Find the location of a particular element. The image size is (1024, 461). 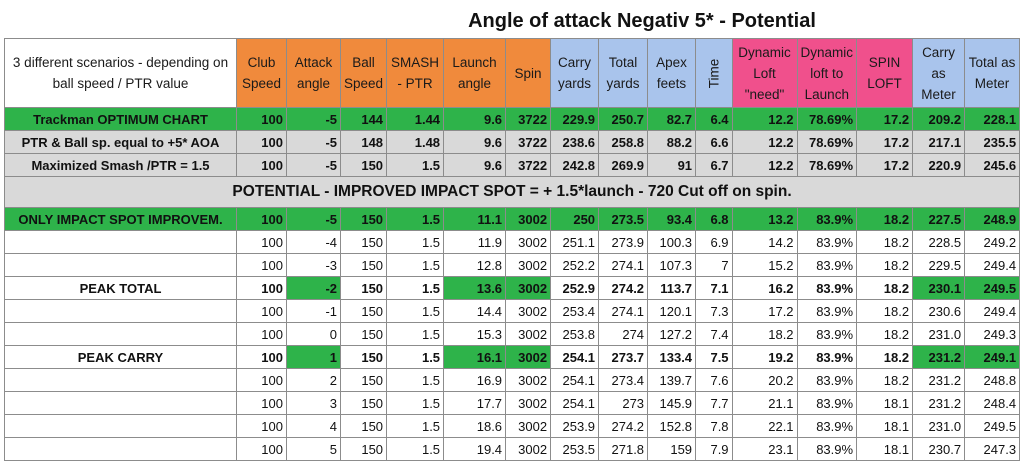

value-cell: 253.4 is located at coordinates (575, 311).